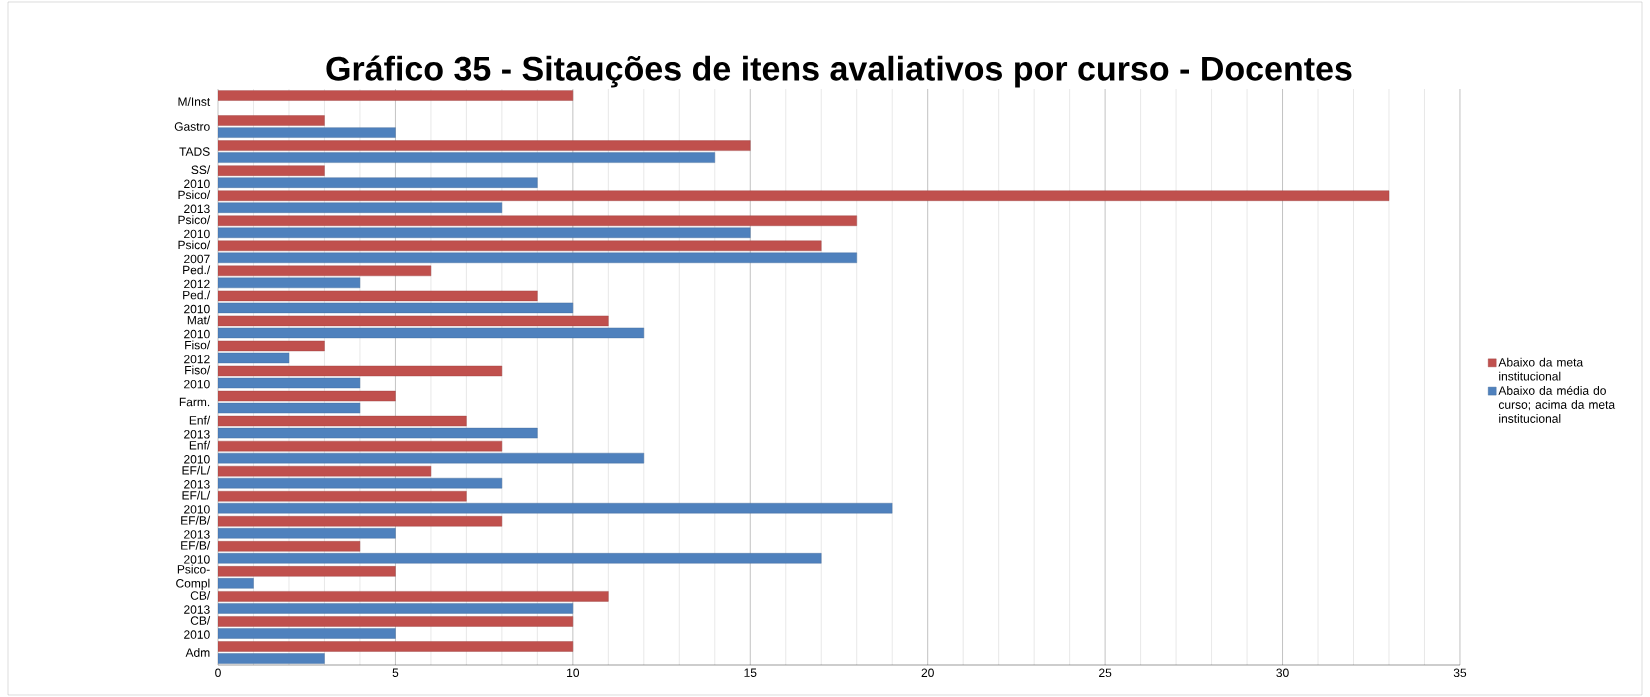  What do you see at coordinates (927, 673) in the screenshot?
I see `x-tick-label: 20` at bounding box center [927, 673].